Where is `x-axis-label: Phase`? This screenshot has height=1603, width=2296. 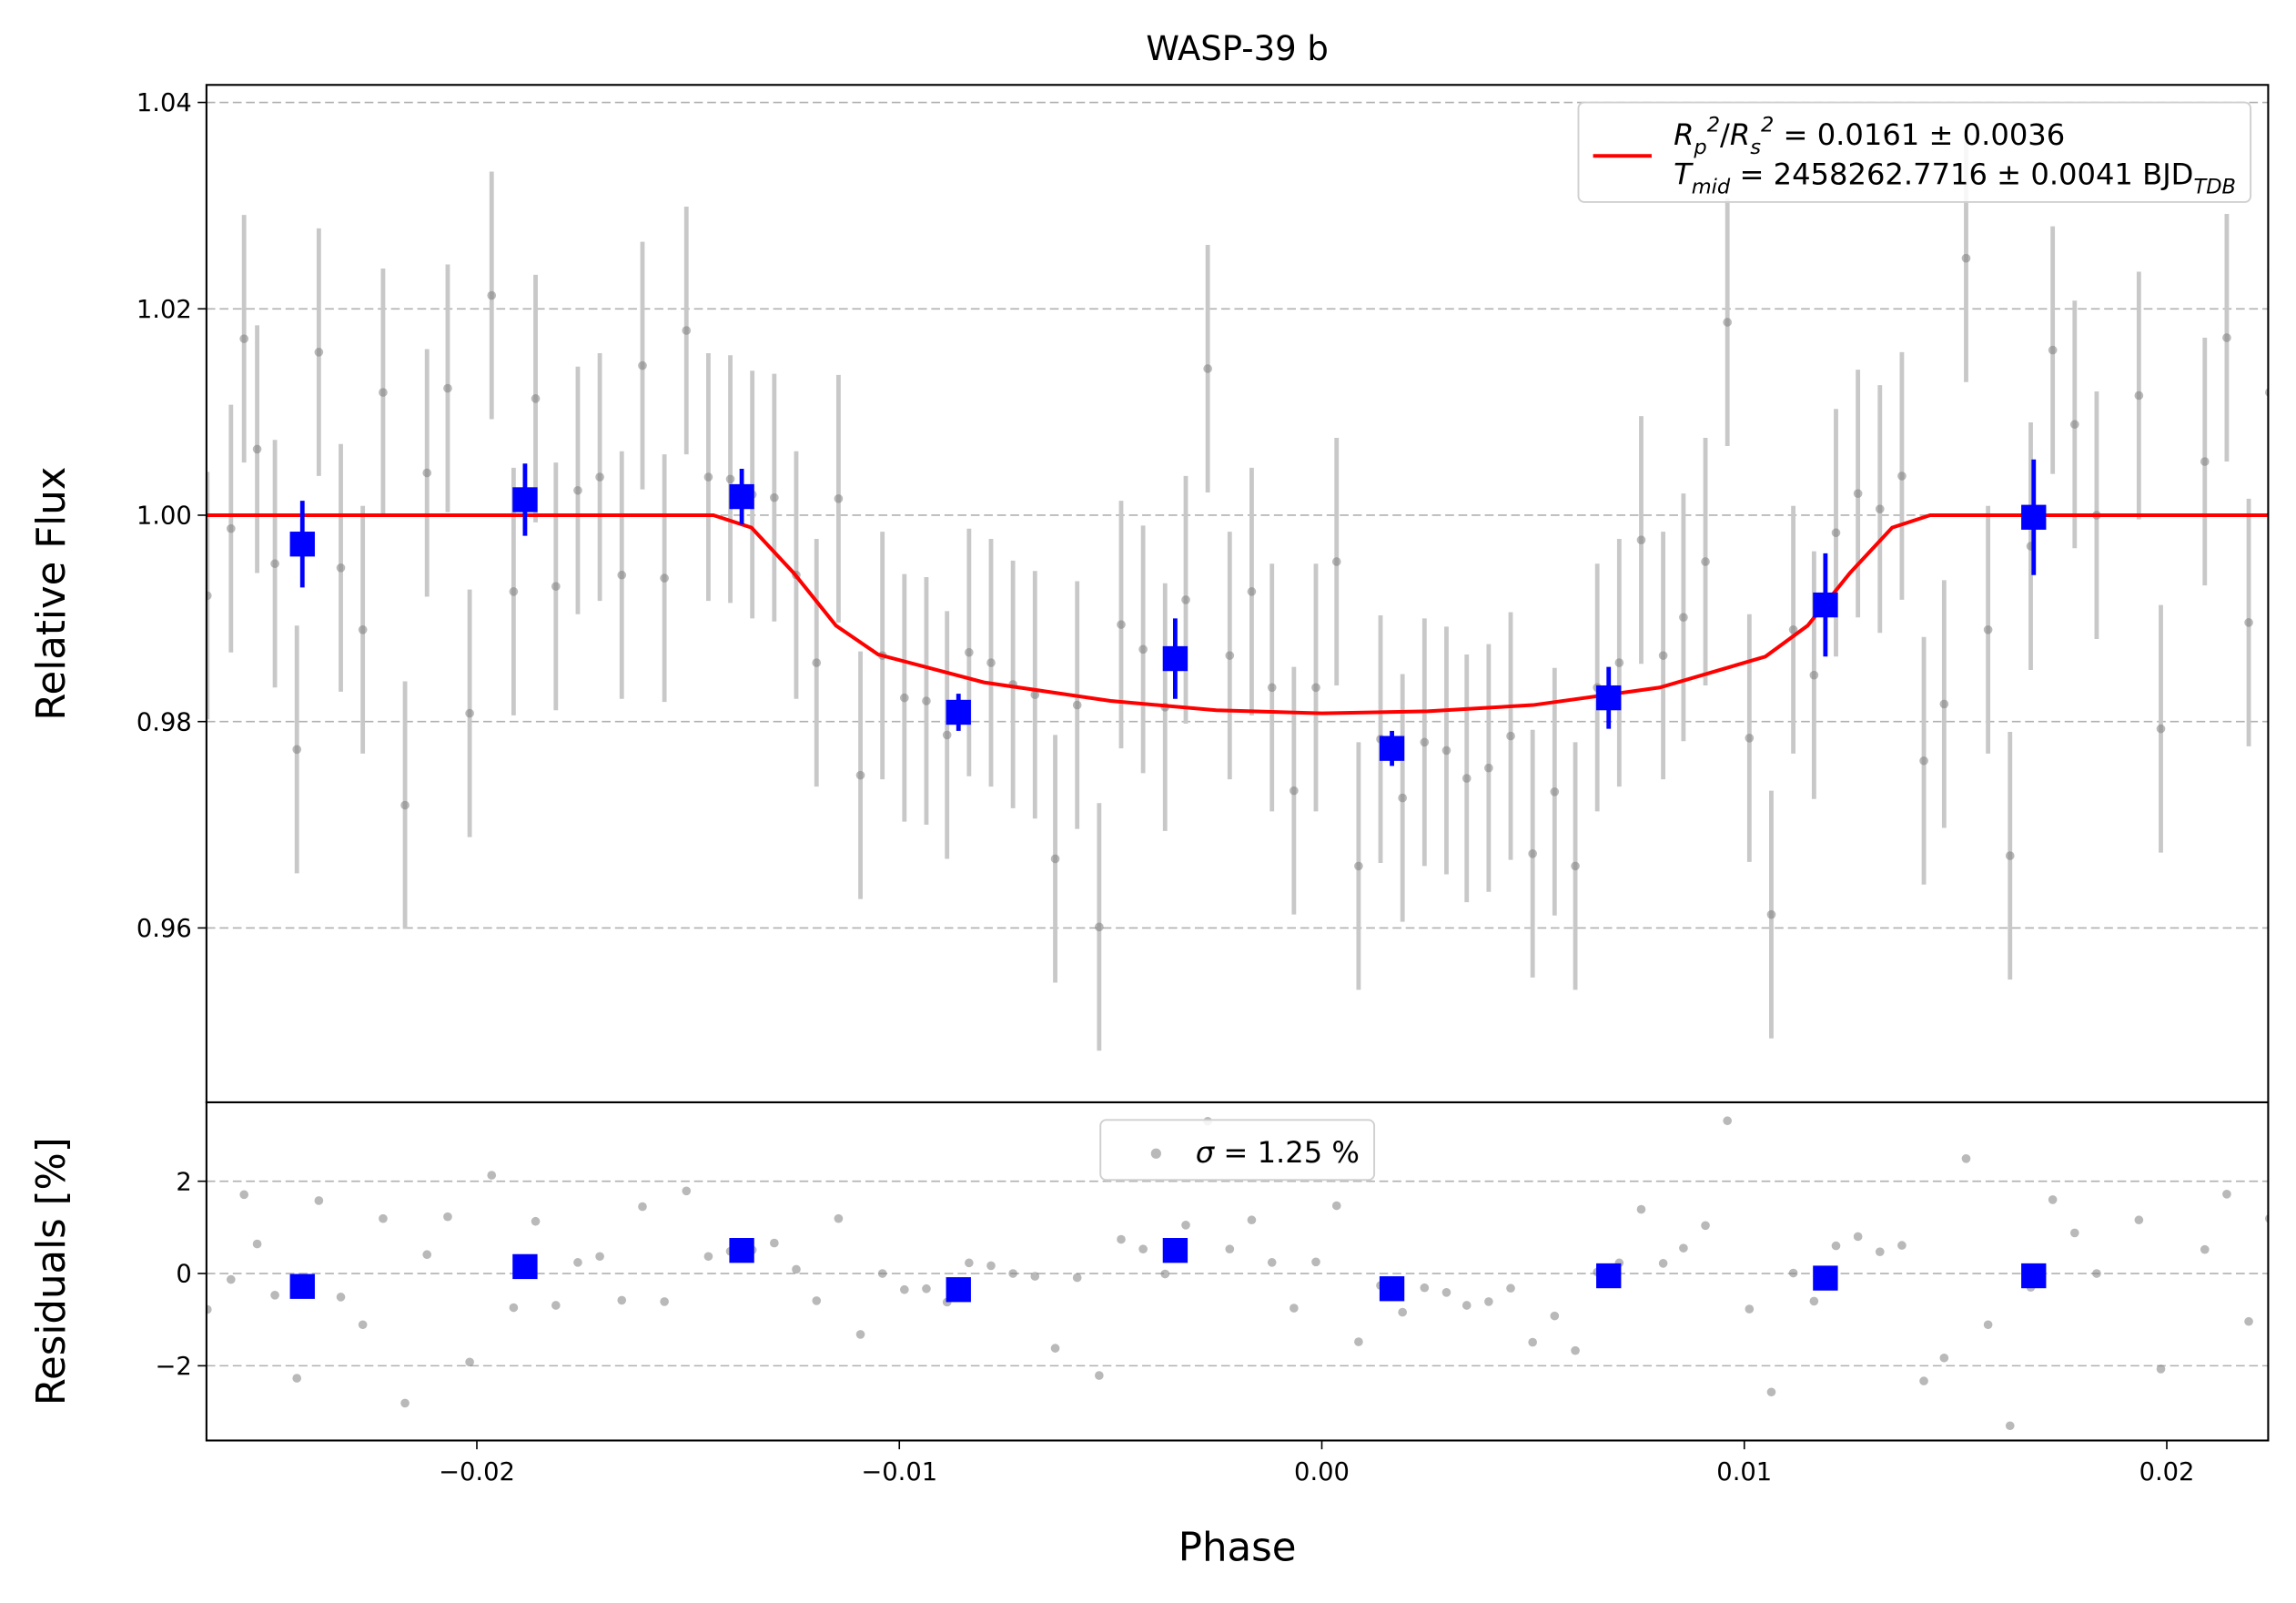
x-axis-label: Phase is located at coordinates (1238, 1547).